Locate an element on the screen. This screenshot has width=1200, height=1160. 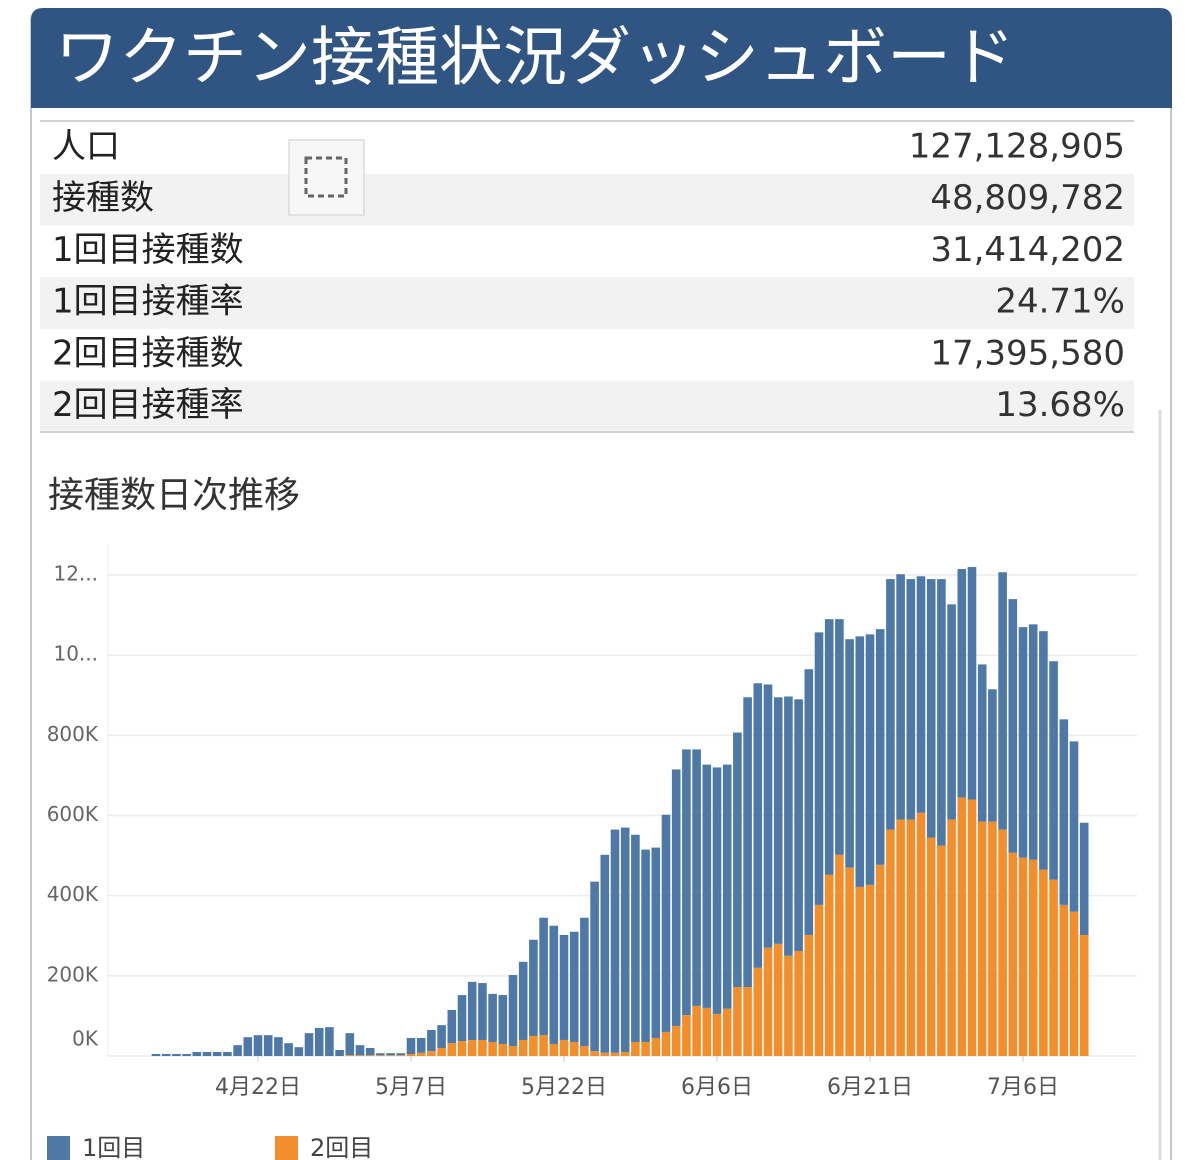
y-tick-label: 600K is located at coordinates (73, 814).